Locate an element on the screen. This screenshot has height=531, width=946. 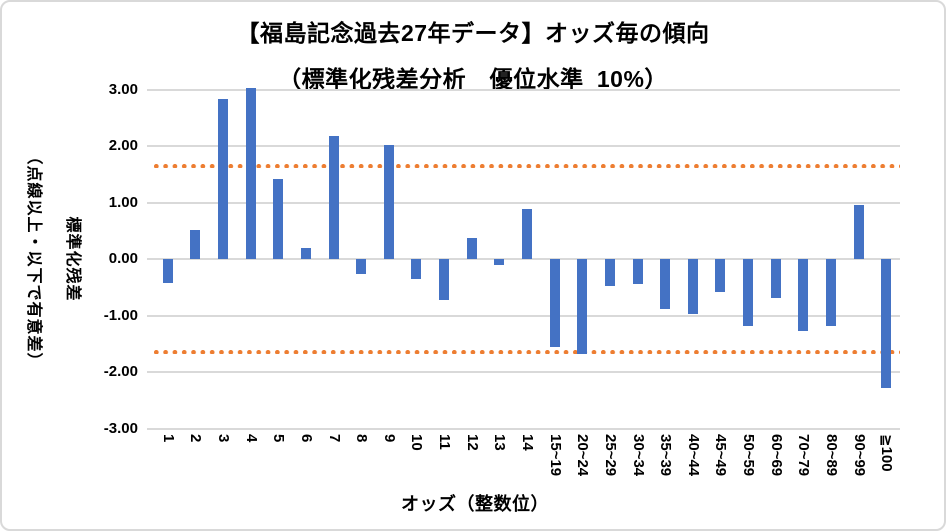
x-tick-label: 15~19 is located at coordinates (555, 455).